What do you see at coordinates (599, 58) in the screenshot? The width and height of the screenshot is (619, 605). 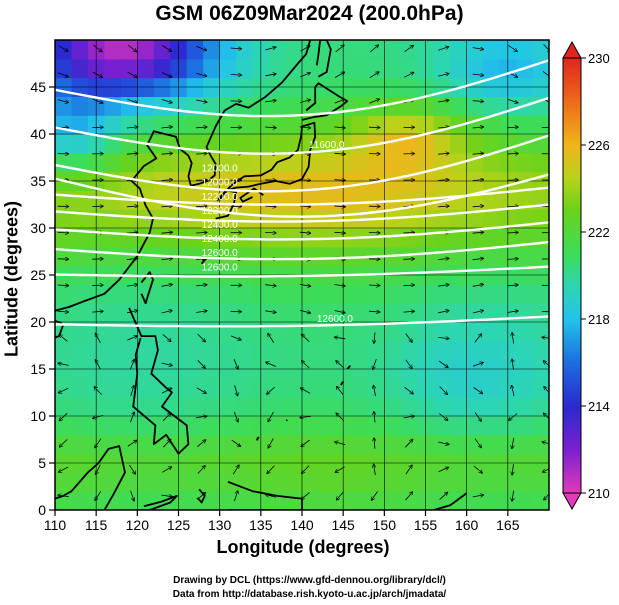 I see `colorbar-tick-label: 230` at bounding box center [599, 58].